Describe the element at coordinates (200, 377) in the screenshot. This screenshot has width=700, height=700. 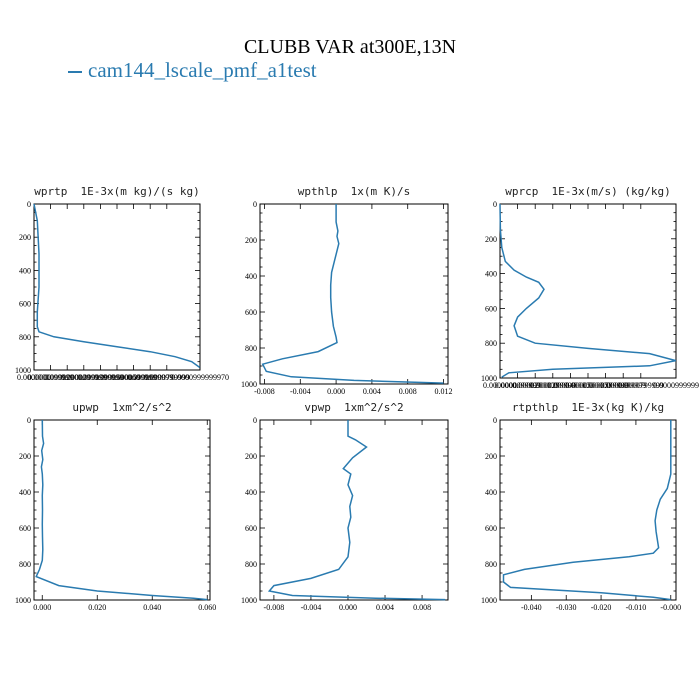
I see `x-tick-label: 0.0000999999970` at that location.